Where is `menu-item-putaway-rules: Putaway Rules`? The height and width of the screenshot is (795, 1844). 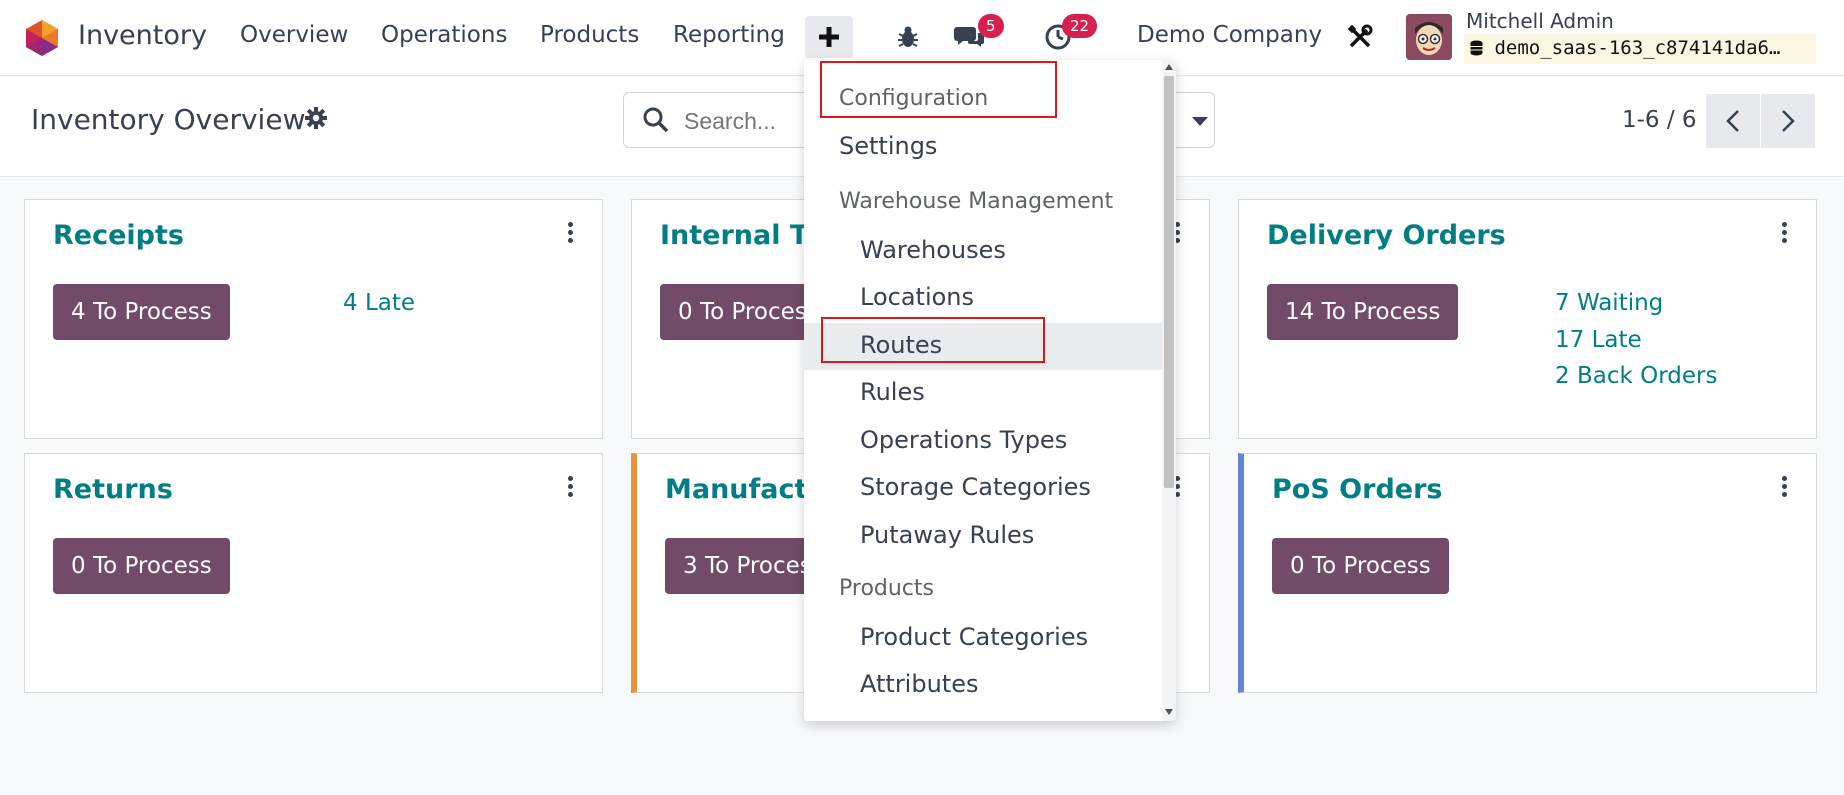
menu-item-putaway-rules: Putaway Rules is located at coordinates (947, 535).